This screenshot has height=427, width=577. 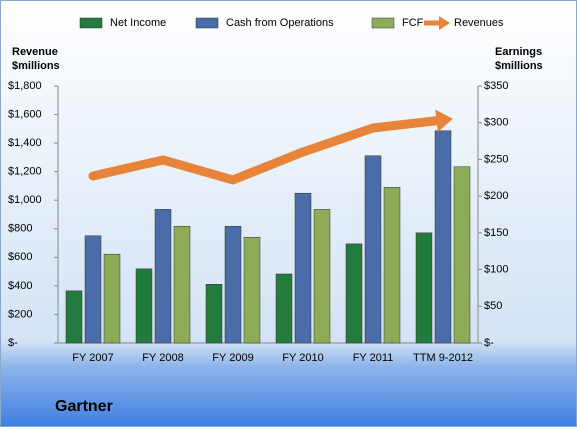 What do you see at coordinates (268, 150) in the screenshot?
I see `line` at bounding box center [268, 150].